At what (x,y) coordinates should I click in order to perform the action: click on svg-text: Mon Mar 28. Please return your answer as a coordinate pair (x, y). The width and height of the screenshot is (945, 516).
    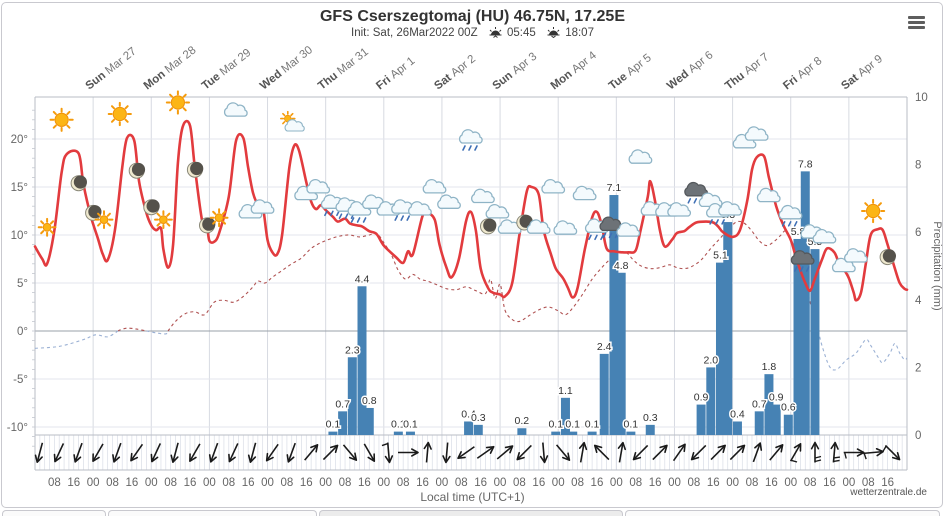
    Looking at the image, I should click on (170, 68).